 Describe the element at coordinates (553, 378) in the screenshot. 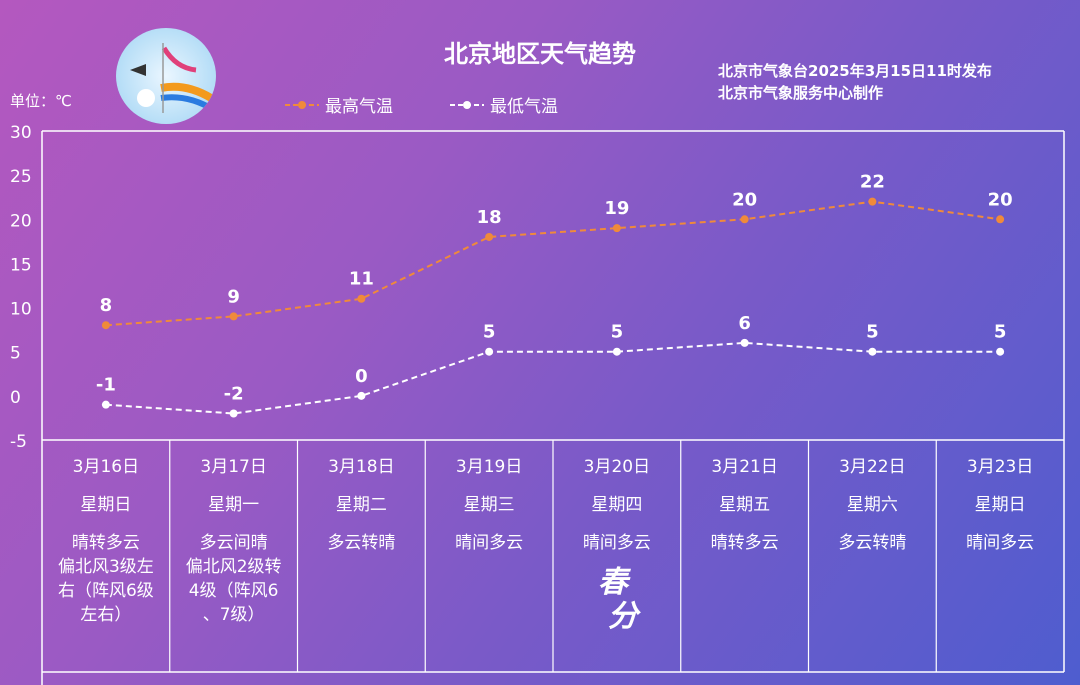

I see `series-line-low` at that location.